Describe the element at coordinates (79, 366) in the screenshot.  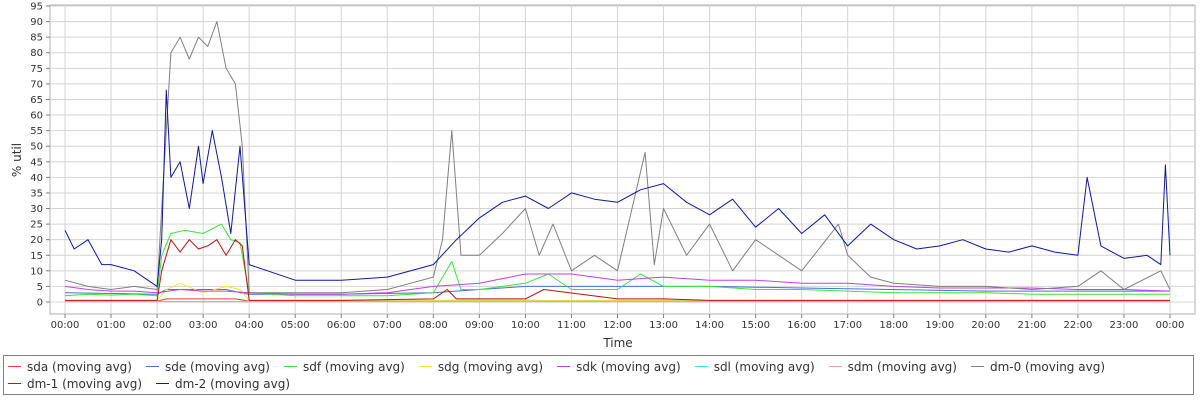
I see `legend-label: sda (moving avg)` at that location.